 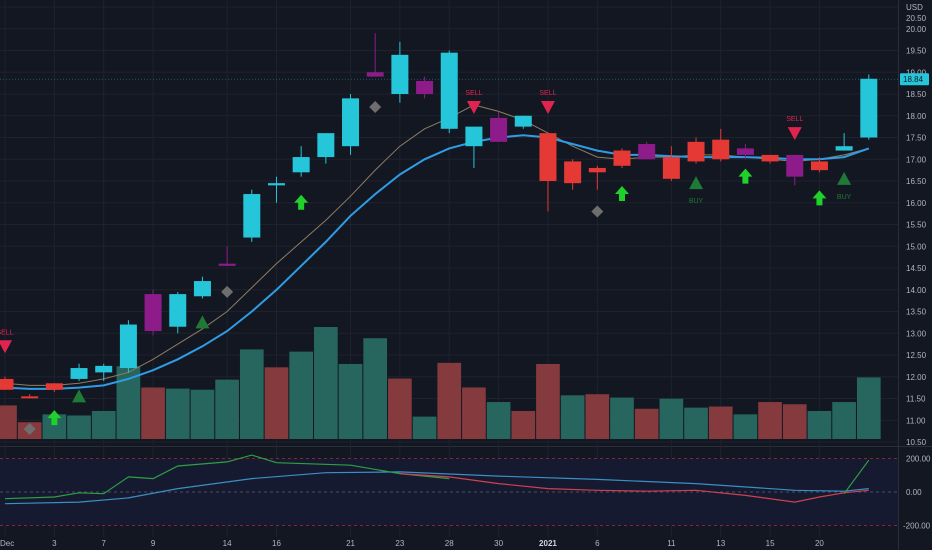 I want to click on price-tick-label: 19.50, so click(x=916, y=51).